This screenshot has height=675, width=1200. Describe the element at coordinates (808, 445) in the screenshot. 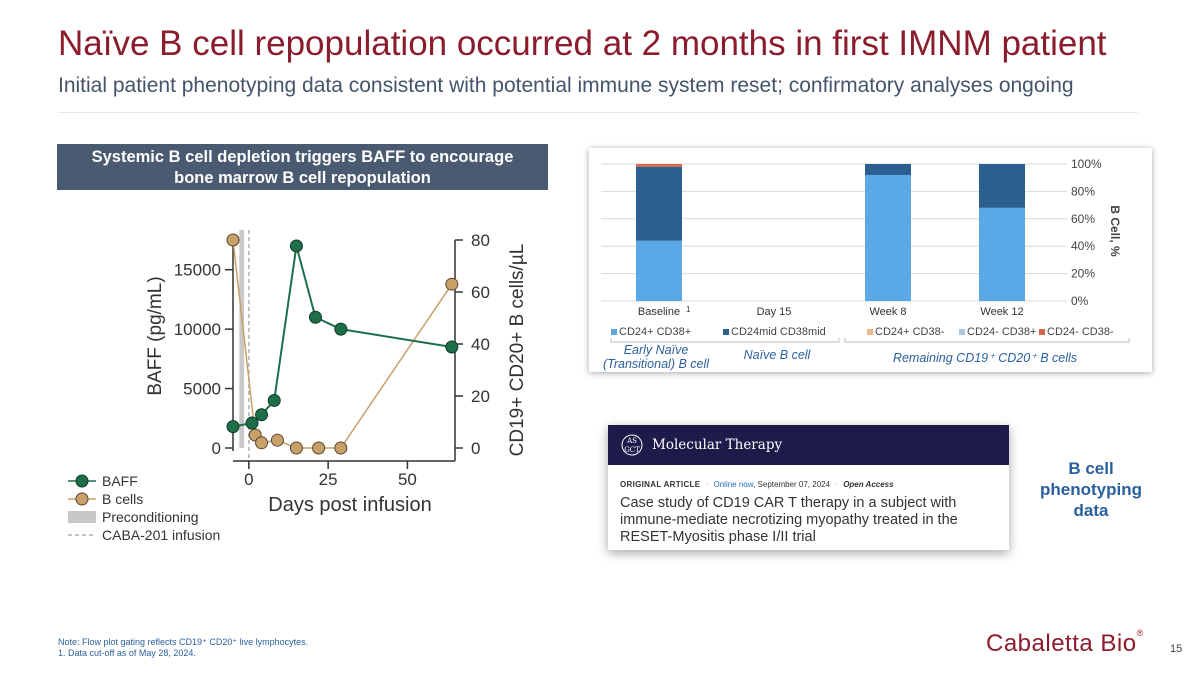

I see `publication-header: AS GCT Molecular Therapy` at that location.